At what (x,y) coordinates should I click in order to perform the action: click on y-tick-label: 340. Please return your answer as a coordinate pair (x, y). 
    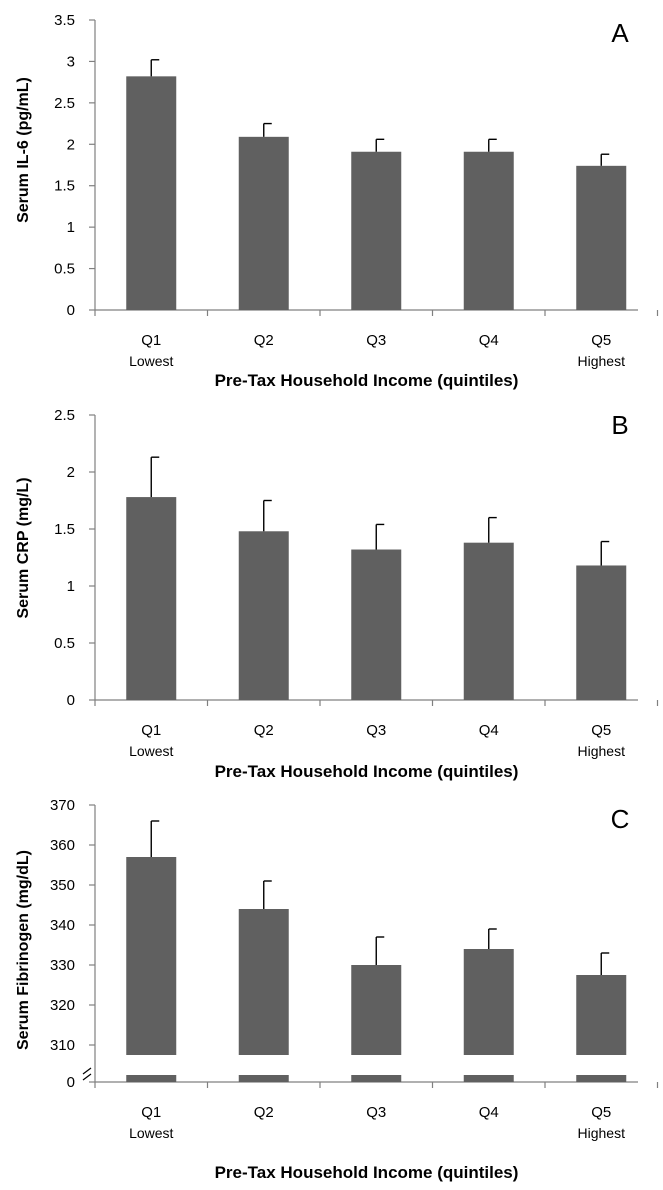
    Looking at the image, I should click on (62, 925).